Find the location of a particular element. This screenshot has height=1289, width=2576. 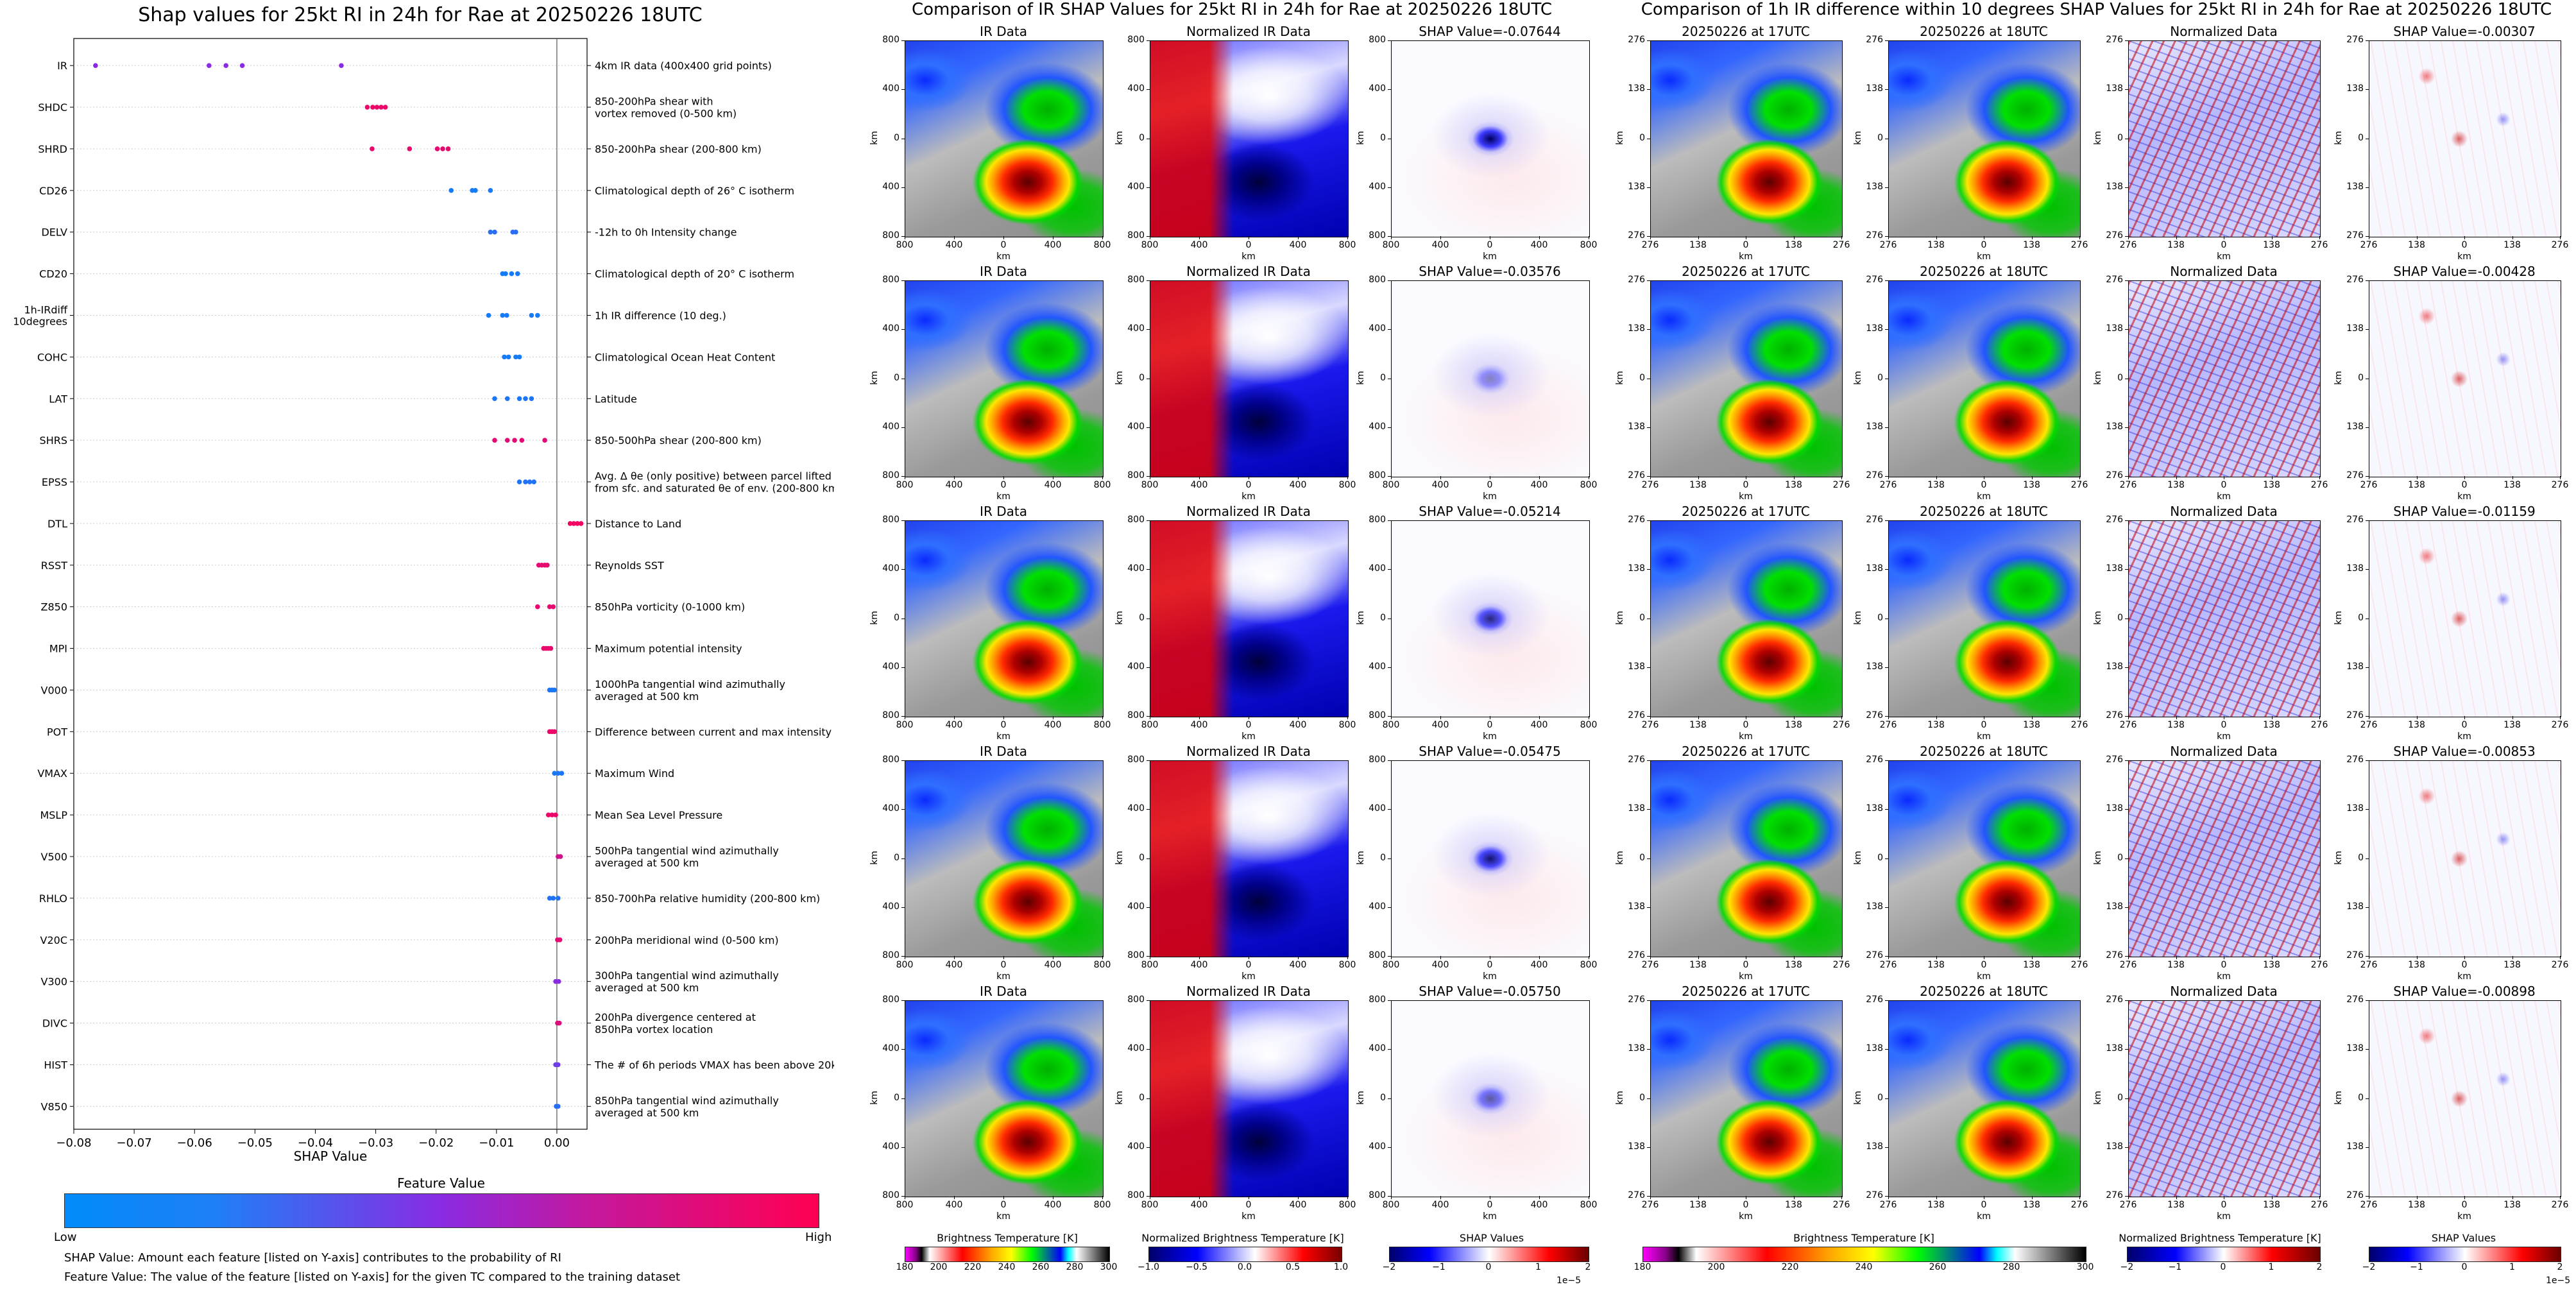

ytick-label: 800 is located at coordinates (1136, 715).